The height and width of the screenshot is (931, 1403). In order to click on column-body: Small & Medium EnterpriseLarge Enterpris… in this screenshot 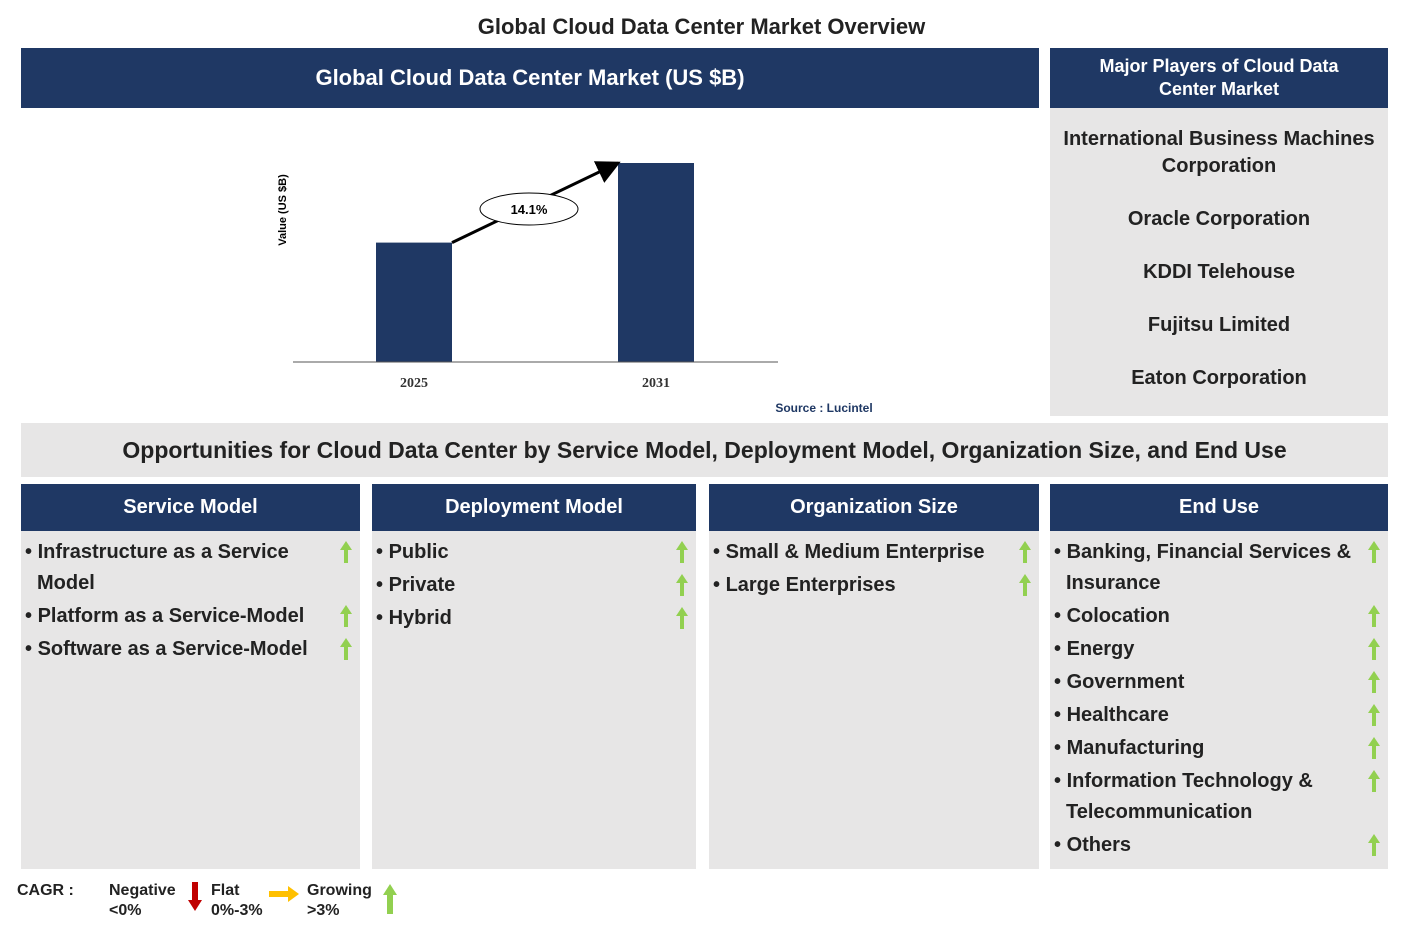, I will do `click(874, 700)`.